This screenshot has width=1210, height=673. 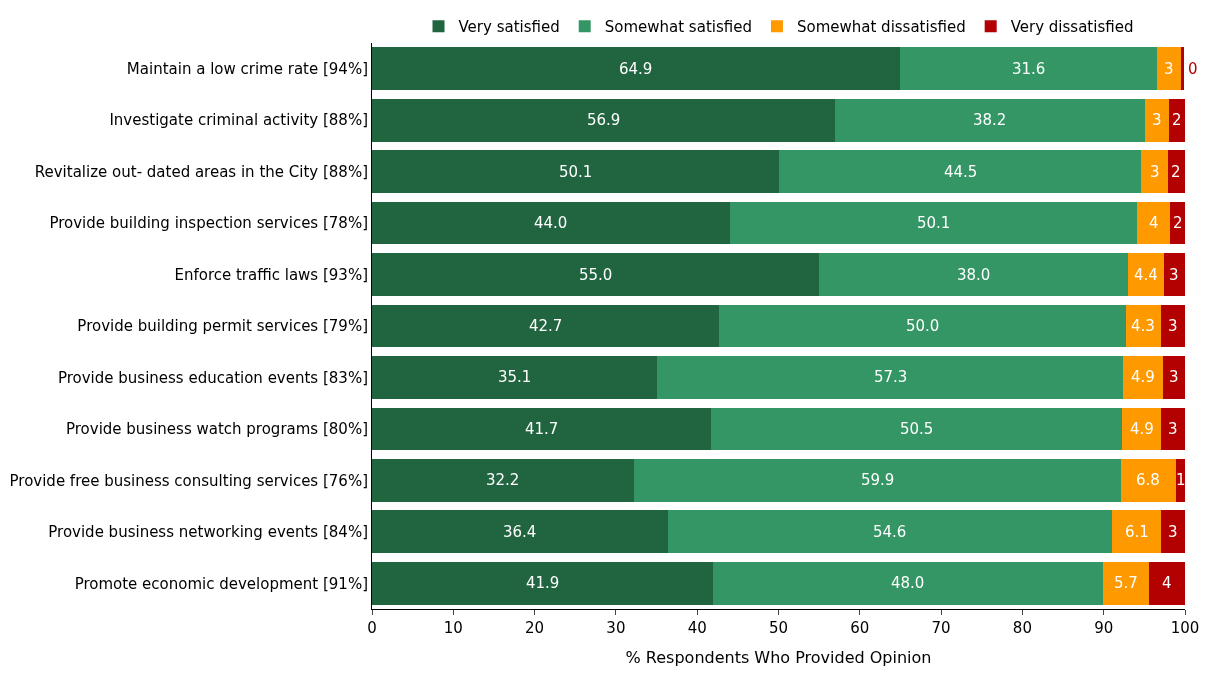 I want to click on data-label: 44.5, so click(x=961, y=172).